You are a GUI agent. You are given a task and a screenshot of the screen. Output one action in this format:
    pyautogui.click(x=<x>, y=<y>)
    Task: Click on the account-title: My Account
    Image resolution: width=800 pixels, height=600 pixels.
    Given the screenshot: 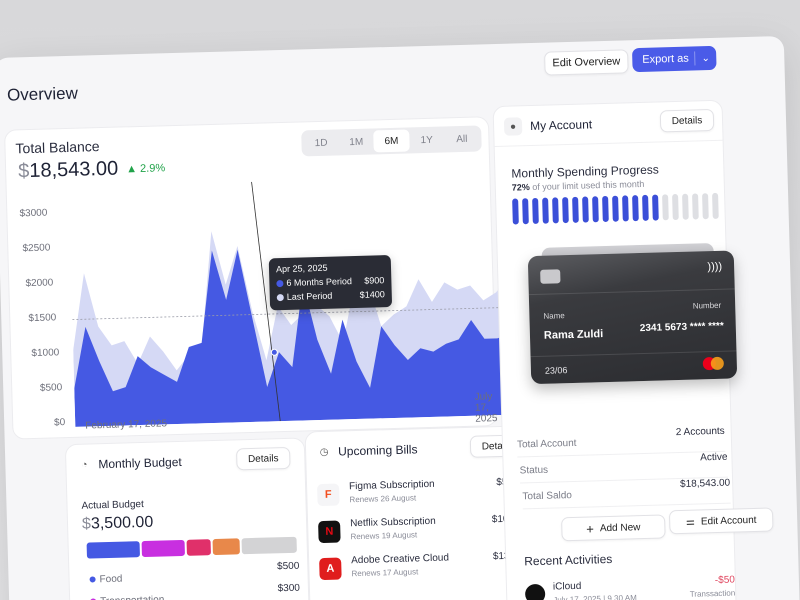 What is the action you would take?
    pyautogui.click(x=561, y=125)
    